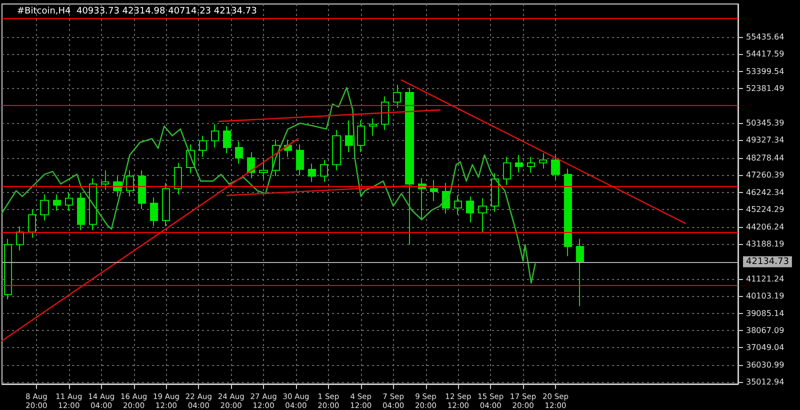 The width and height of the screenshot is (800, 410). What do you see at coordinates (765, 192) in the screenshot?
I see `y-tick-label: 46242.34` at bounding box center [765, 192].